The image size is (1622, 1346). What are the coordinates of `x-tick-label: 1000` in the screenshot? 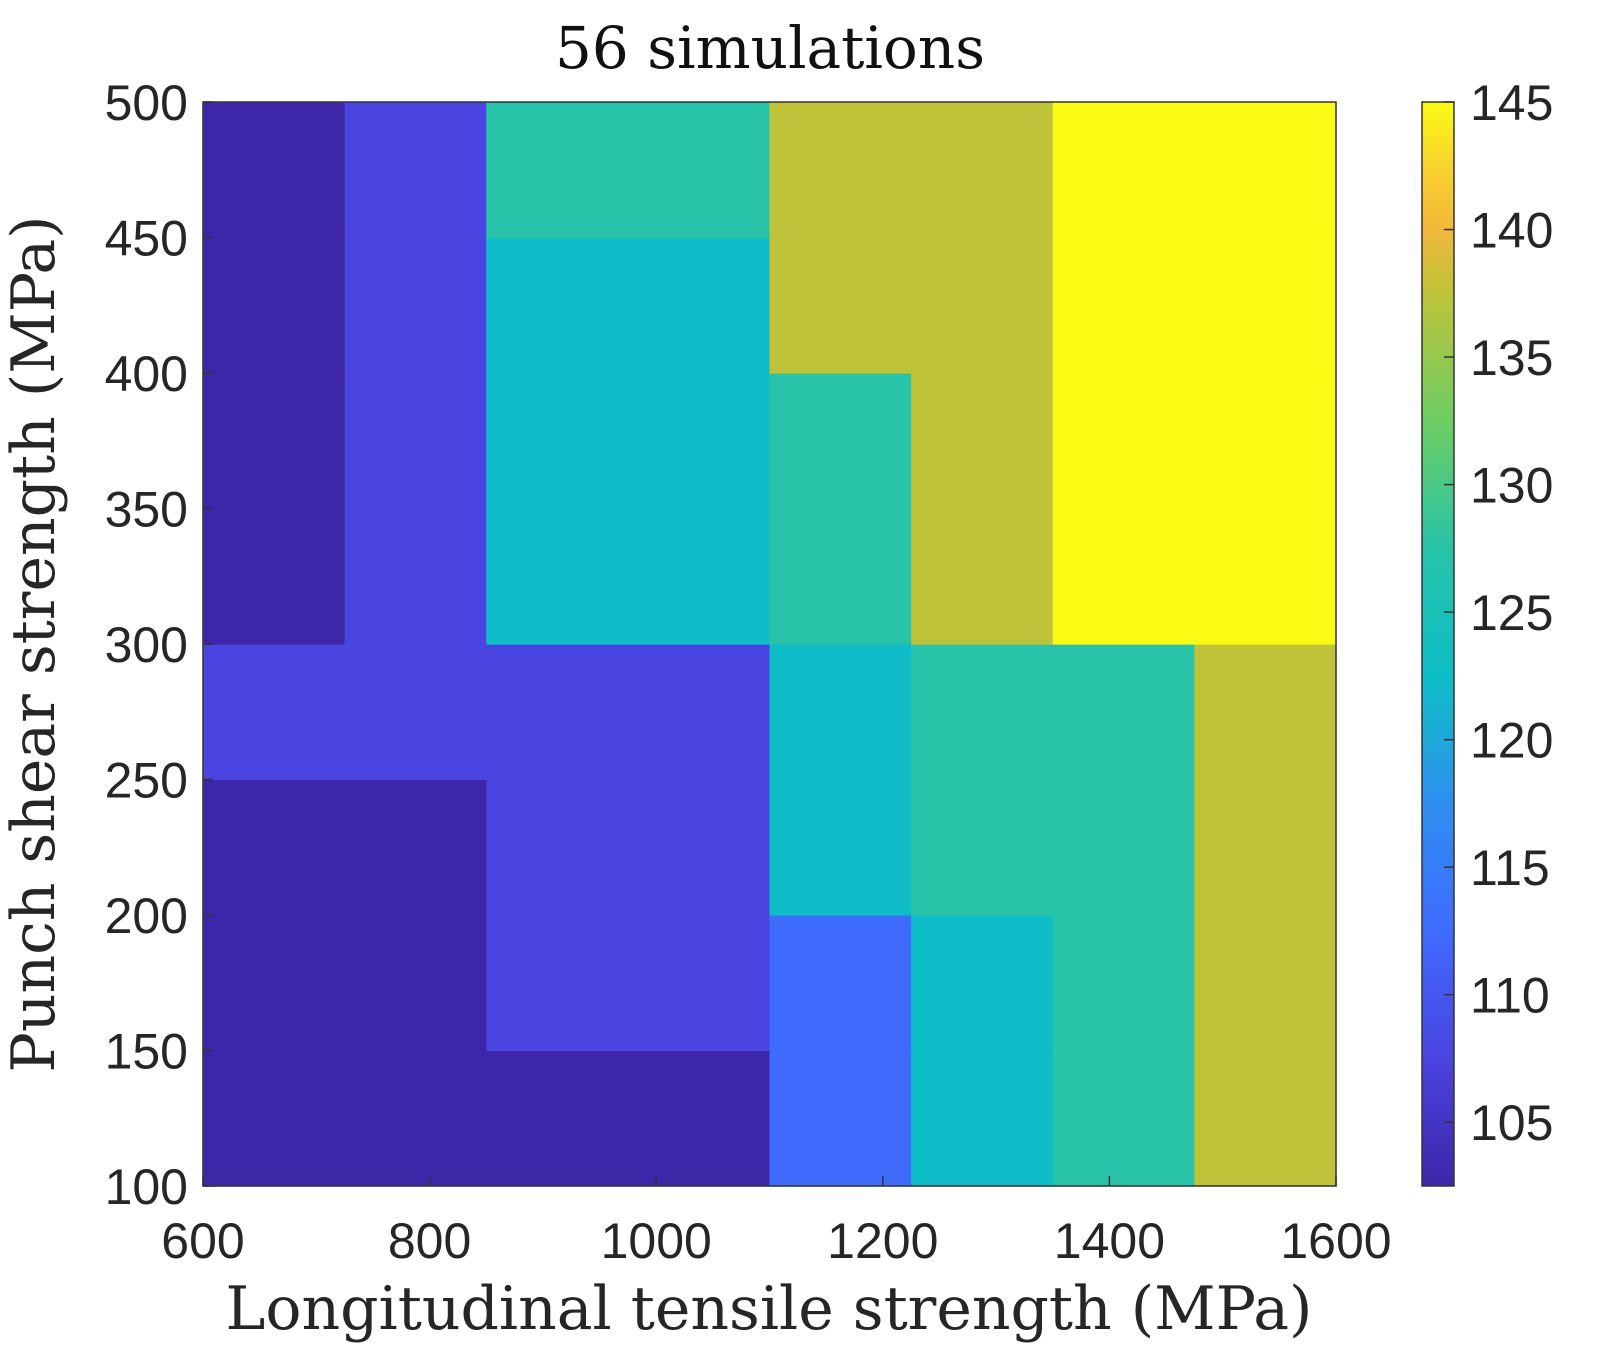 It's located at (656, 1241).